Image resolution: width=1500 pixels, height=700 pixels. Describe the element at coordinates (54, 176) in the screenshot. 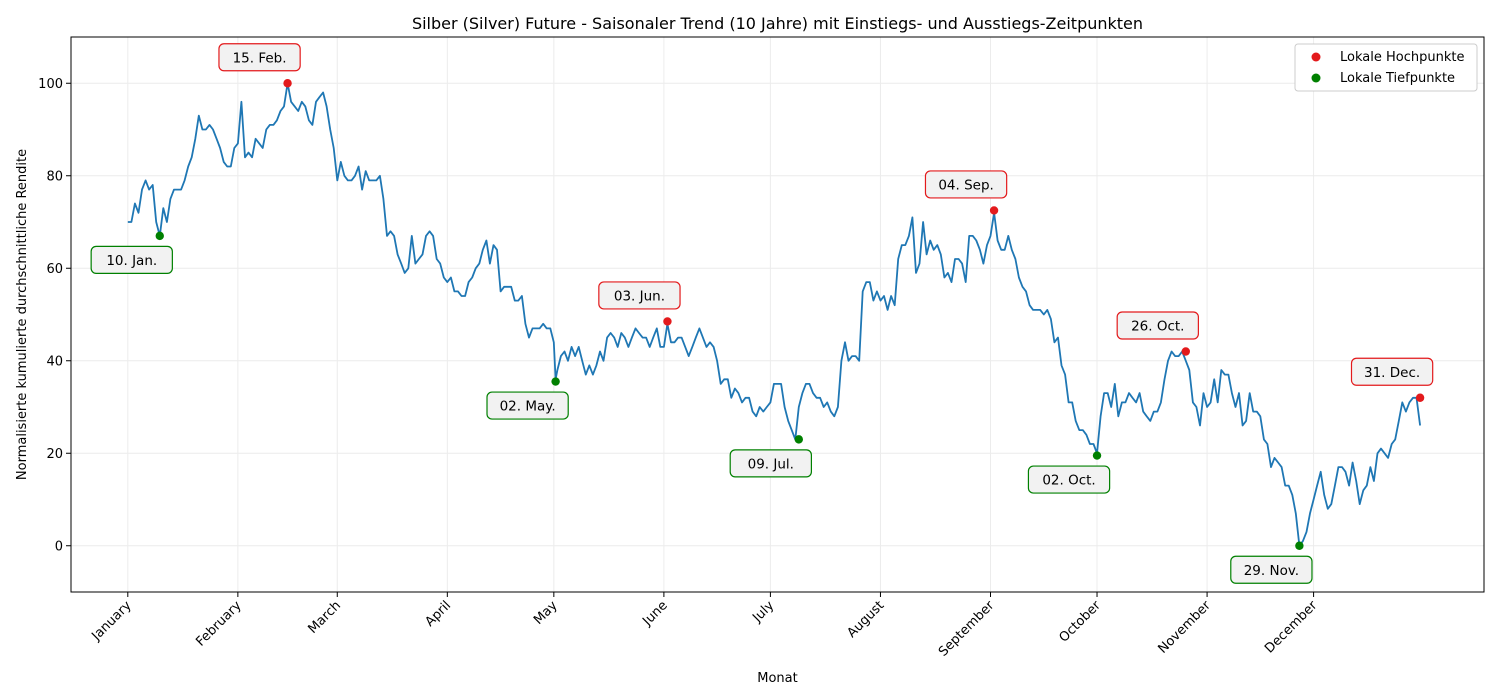

I see `y-tick-label: 80` at that location.